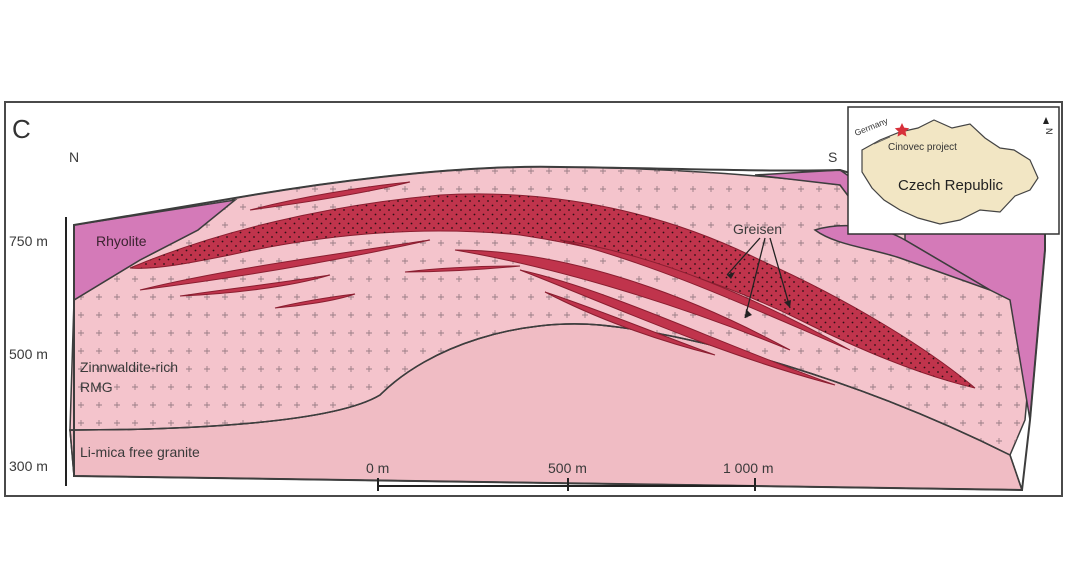 This screenshot has height=580, width=1068. I want to click on scale-label-1000: 1 000 m, so click(748, 468).